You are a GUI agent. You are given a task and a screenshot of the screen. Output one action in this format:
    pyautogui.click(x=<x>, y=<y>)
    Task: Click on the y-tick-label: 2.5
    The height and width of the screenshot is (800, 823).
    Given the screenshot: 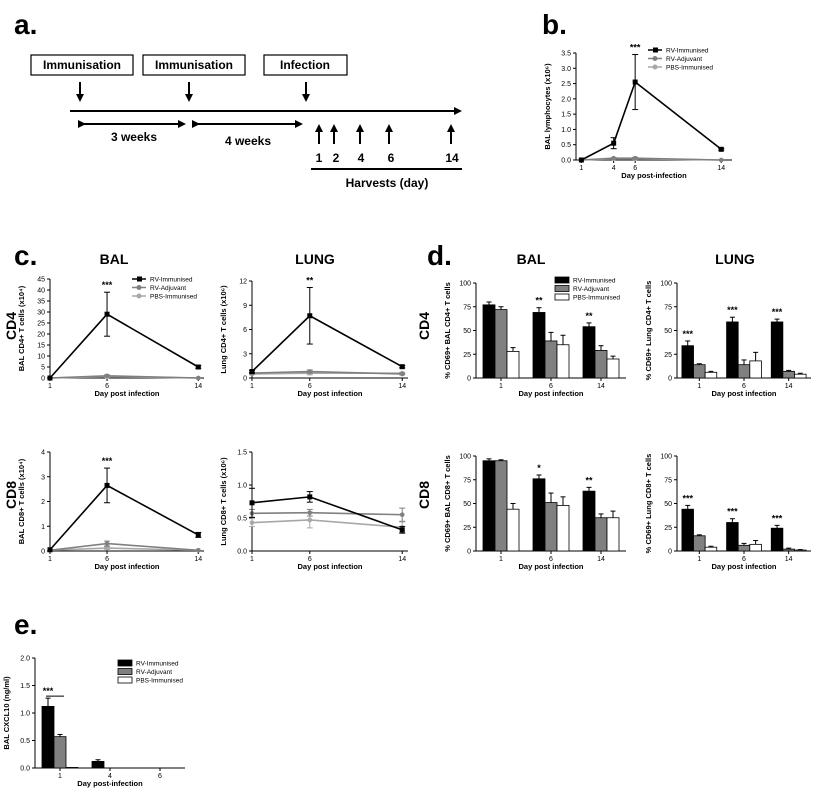 What is the action you would take?
    pyautogui.click(x=566, y=84)
    